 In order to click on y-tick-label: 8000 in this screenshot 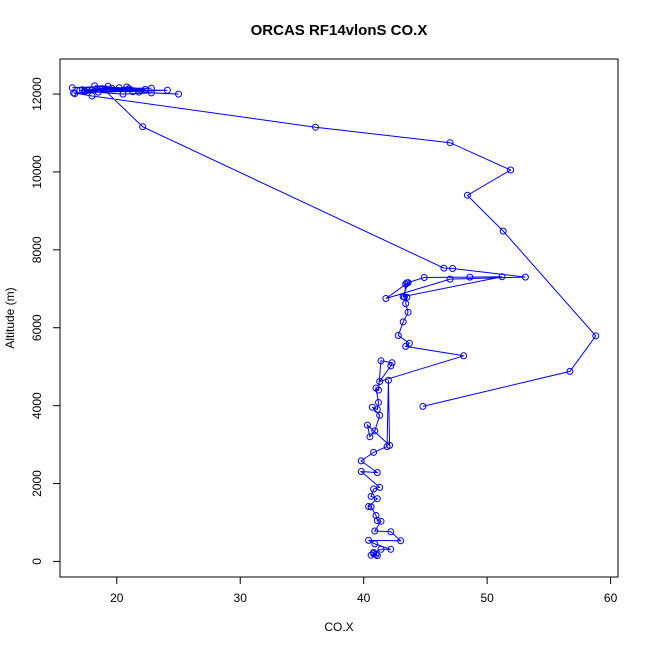, I will do `click(37, 249)`.